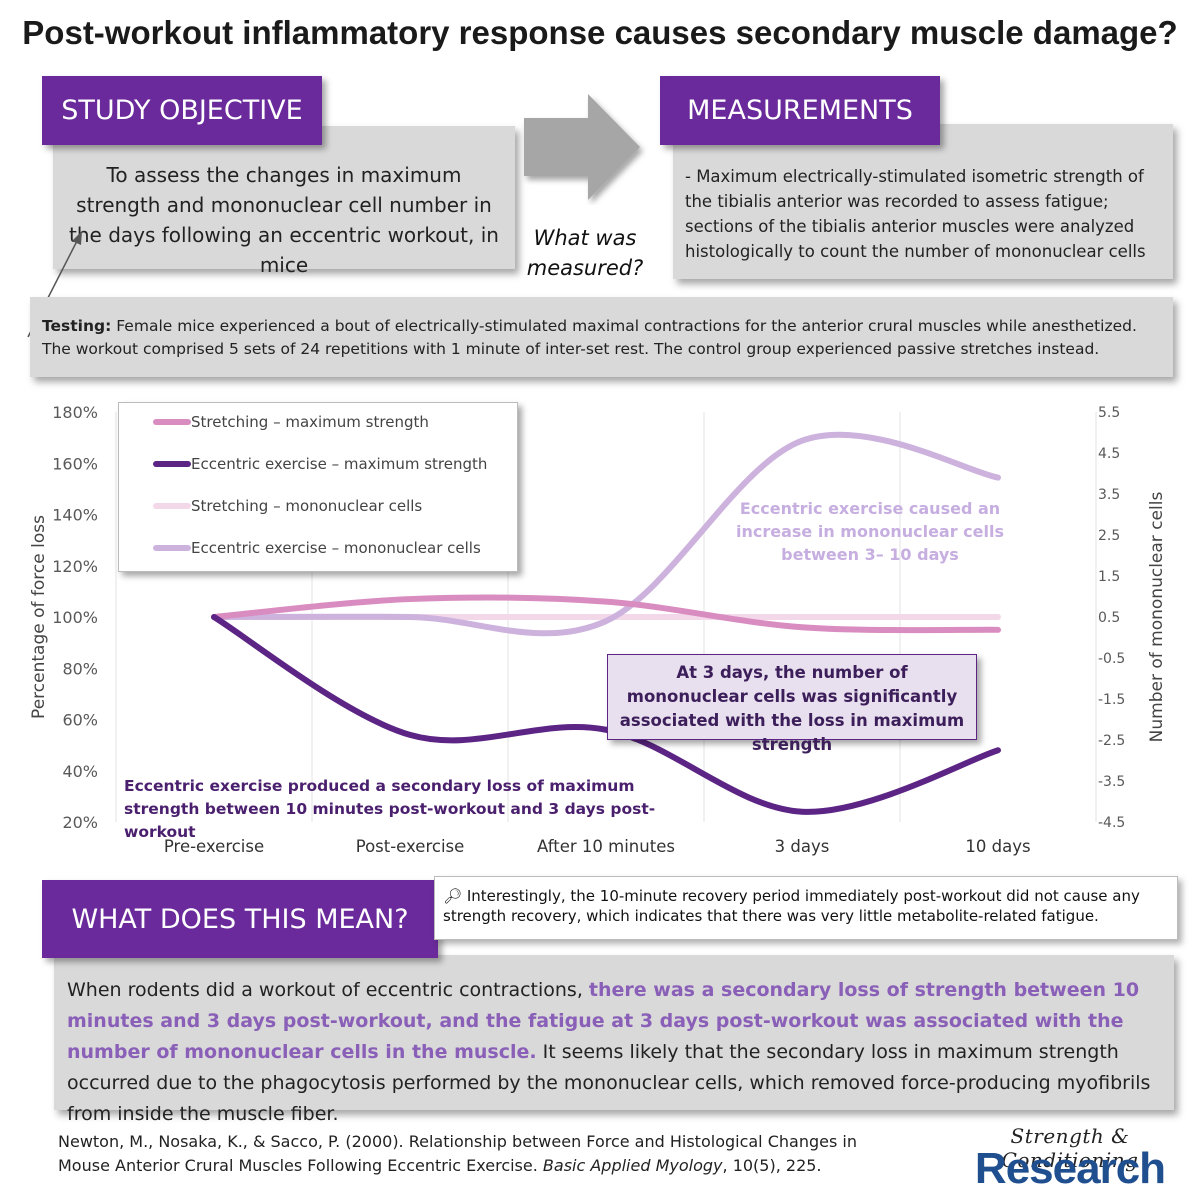 The image size is (1200, 1200). Describe the element at coordinates (1111, 700) in the screenshot. I see `y2-tick-label: -1.5` at that location.